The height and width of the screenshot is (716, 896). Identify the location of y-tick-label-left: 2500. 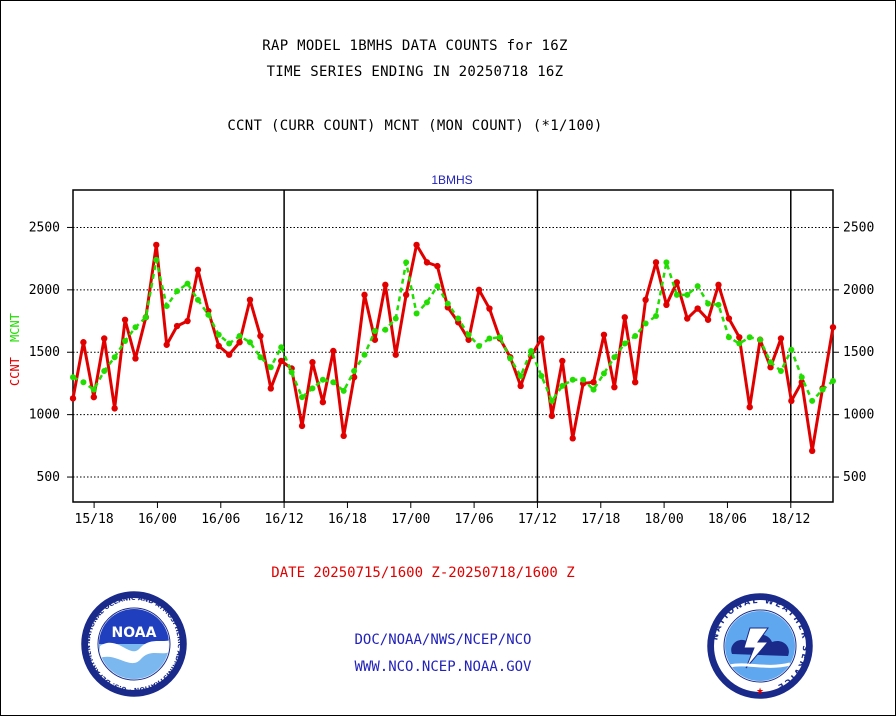
(44, 227).